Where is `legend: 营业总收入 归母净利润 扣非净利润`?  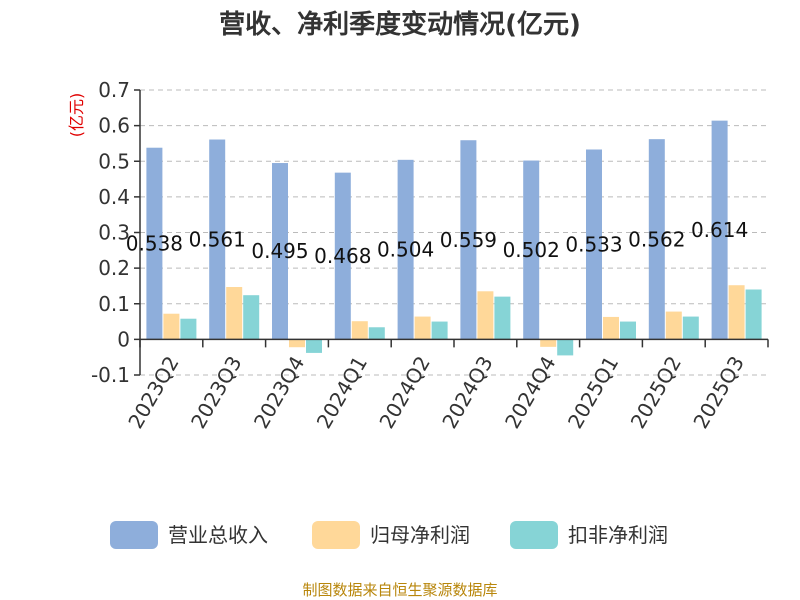 legend: 营业总收入 归母净利润 扣非净利润 is located at coordinates (389, 535).